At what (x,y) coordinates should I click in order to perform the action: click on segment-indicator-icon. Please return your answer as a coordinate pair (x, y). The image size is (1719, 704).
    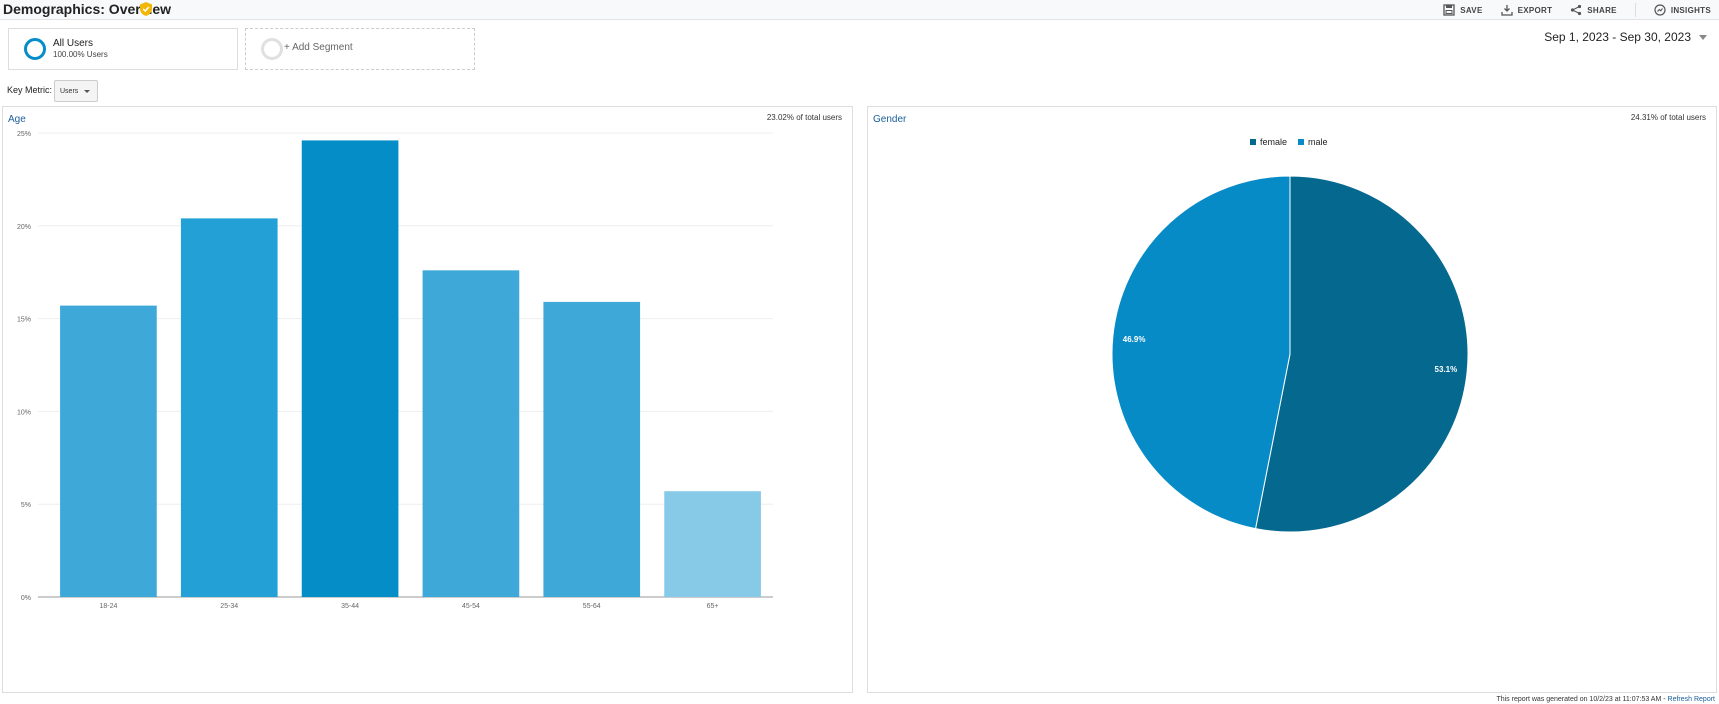
    Looking at the image, I should click on (35, 49).